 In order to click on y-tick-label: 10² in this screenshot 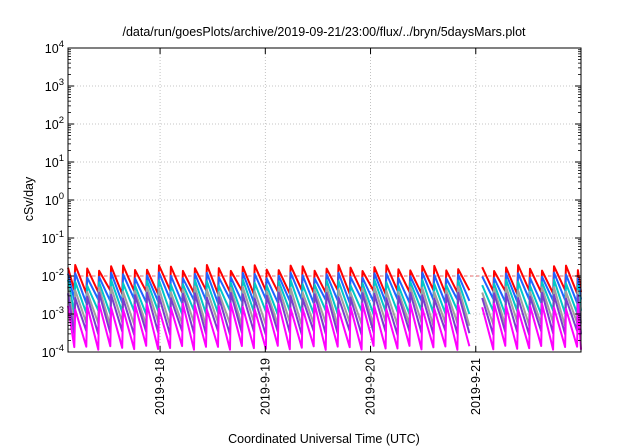, I will do `click(54, 123)`.